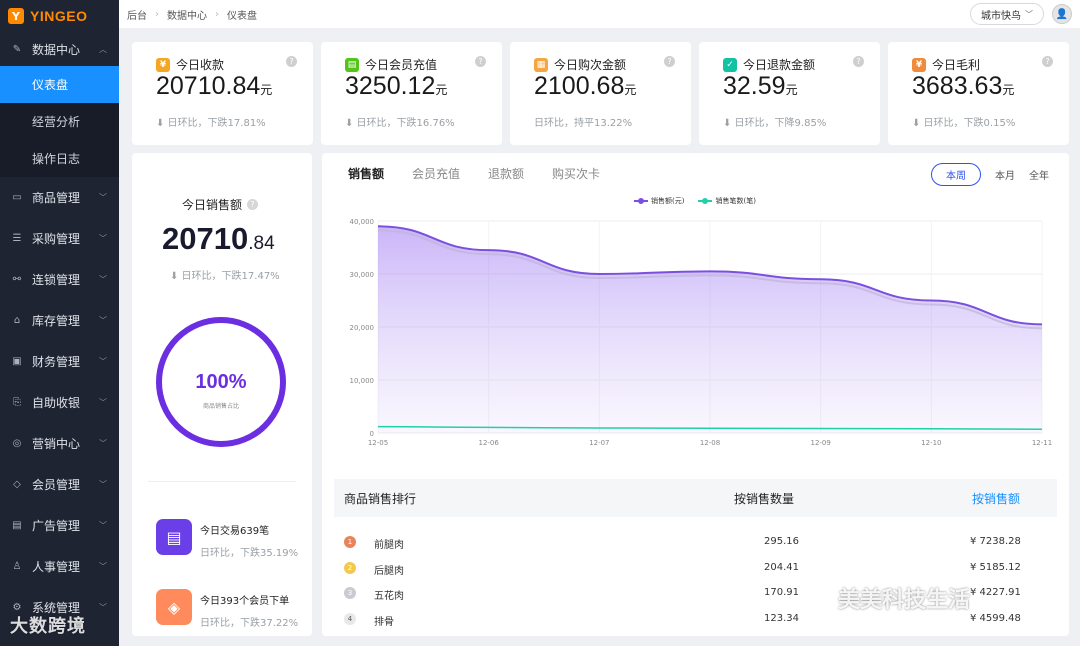 This screenshot has height=646, width=1080. I want to click on sort-by-amount: 按销售额, so click(996, 499).